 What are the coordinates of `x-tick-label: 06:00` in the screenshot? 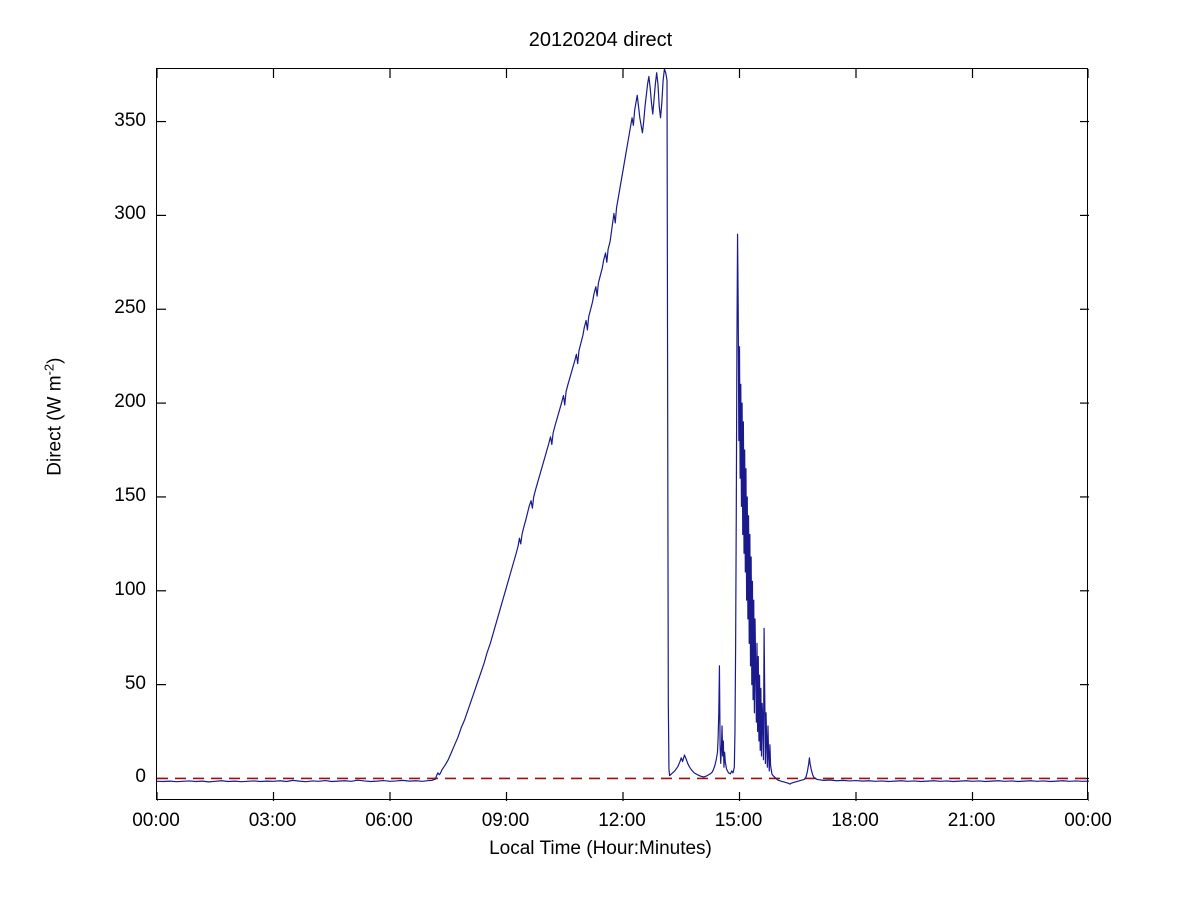 It's located at (389, 820).